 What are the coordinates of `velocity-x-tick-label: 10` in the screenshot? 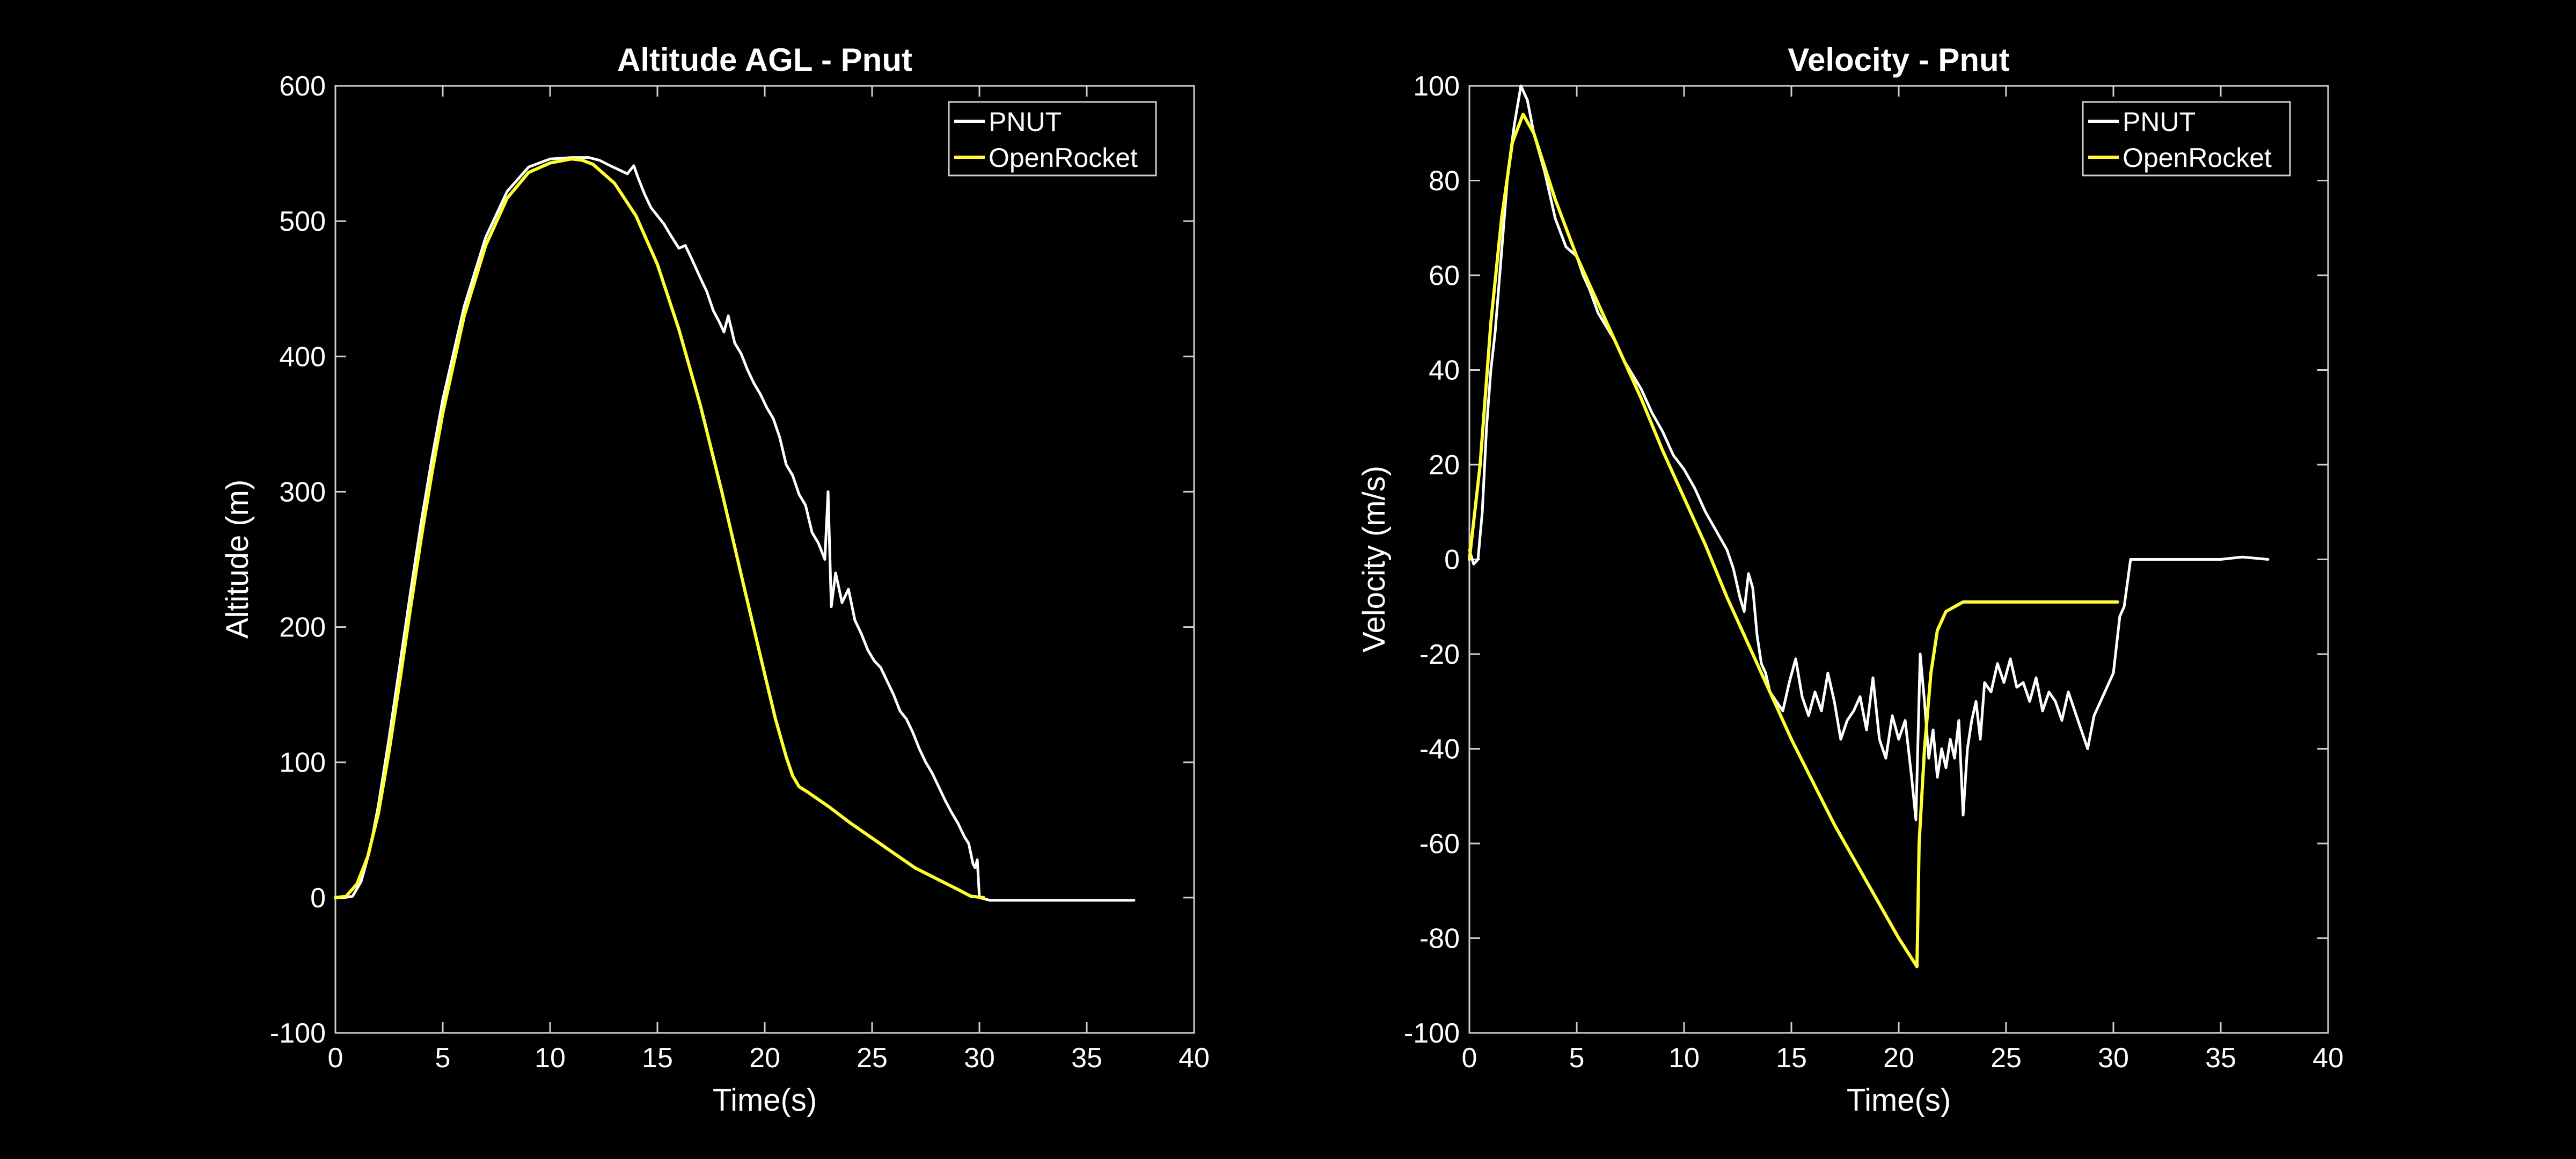 It's located at (1684, 1058).